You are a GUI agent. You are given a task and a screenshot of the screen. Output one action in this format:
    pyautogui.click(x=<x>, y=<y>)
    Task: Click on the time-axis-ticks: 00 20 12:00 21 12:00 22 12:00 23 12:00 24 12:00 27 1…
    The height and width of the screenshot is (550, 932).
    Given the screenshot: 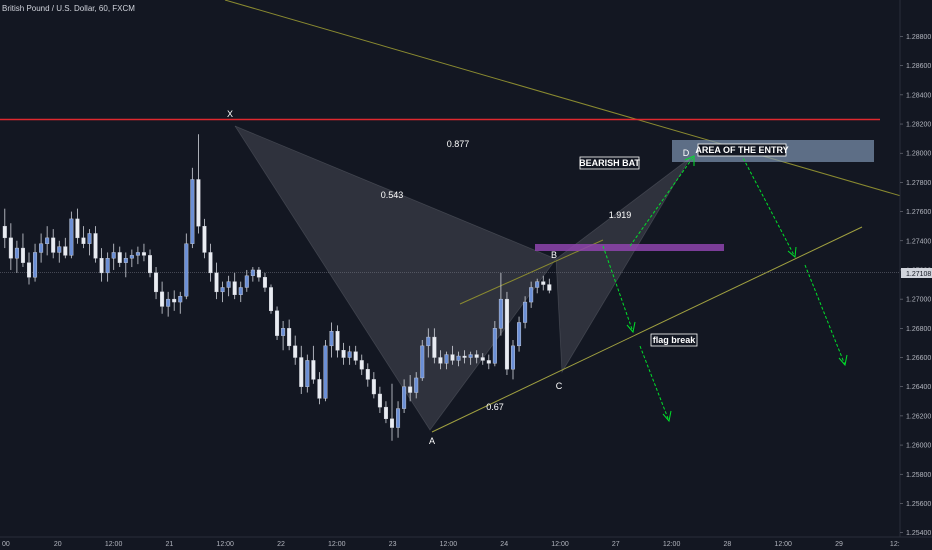 What is the action you would take?
    pyautogui.click(x=451, y=544)
    